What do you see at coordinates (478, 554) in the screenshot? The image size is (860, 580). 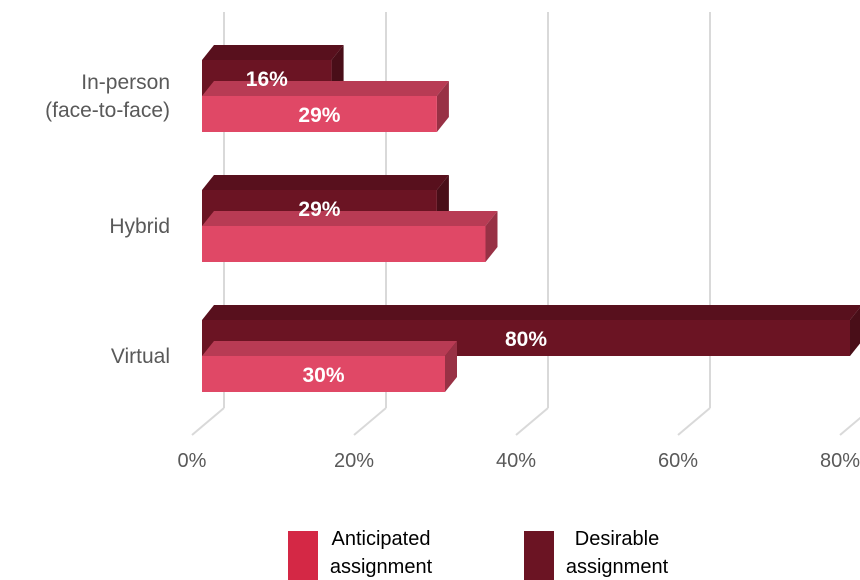 I see `legend: Anticipated assignment Desirable assignment` at bounding box center [478, 554].